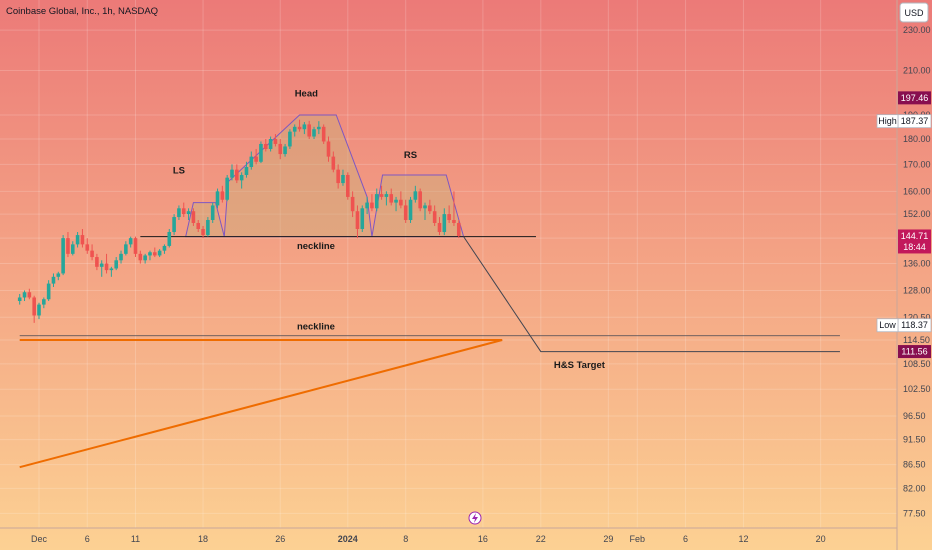  I want to click on usd-button-box, so click(914, 12).